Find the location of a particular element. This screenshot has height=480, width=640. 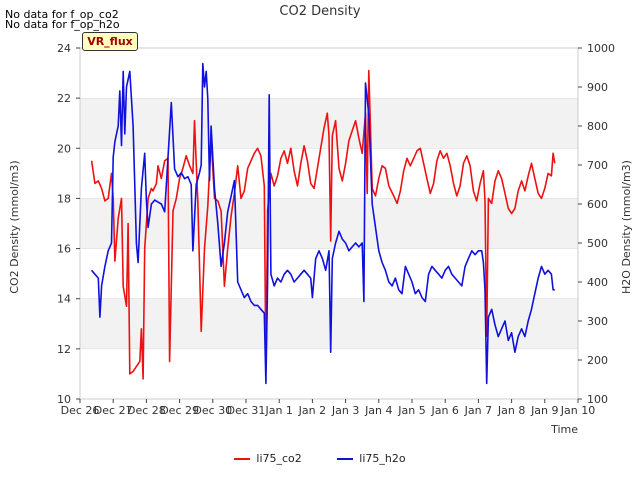

legend-label-co2: li75_co2 is located at coordinates (279, 458).